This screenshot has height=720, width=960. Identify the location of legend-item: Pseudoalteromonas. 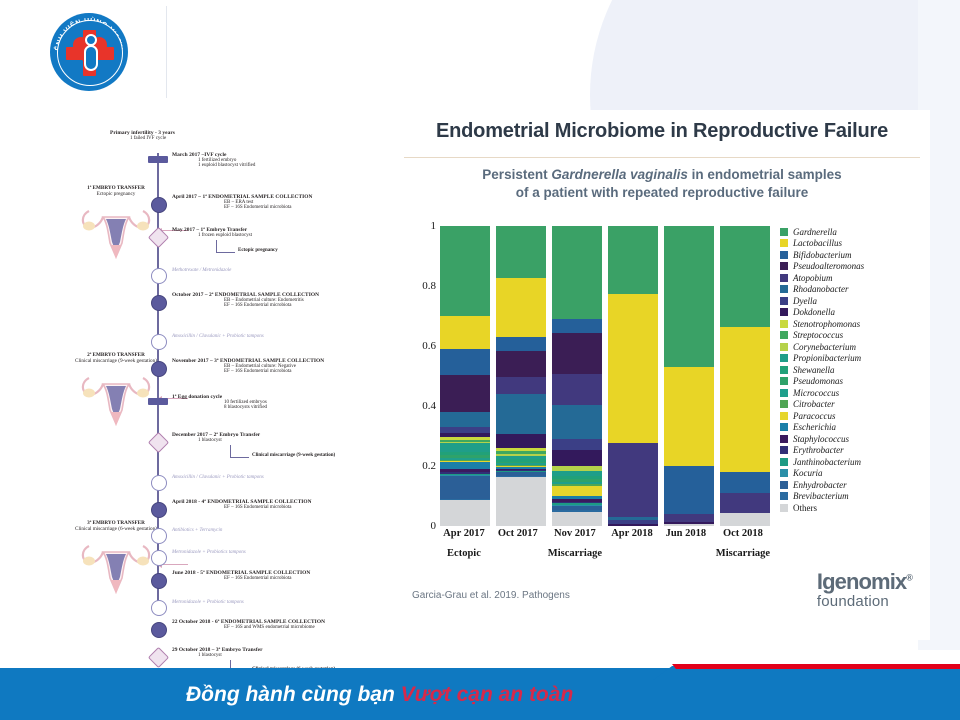
(850, 267).